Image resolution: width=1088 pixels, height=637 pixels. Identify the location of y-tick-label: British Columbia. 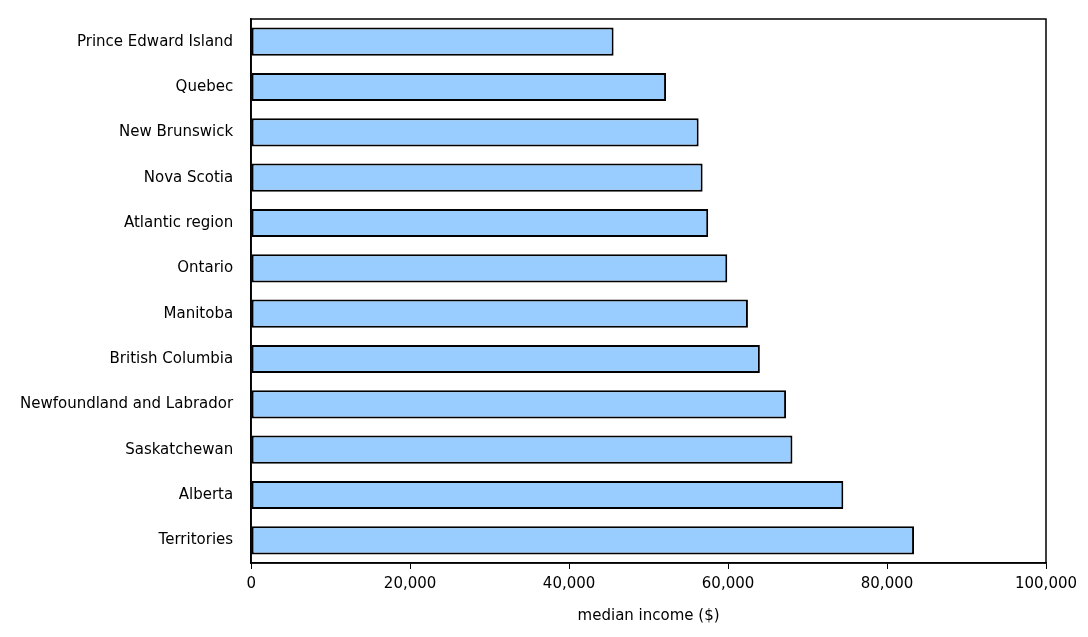
(171, 357).